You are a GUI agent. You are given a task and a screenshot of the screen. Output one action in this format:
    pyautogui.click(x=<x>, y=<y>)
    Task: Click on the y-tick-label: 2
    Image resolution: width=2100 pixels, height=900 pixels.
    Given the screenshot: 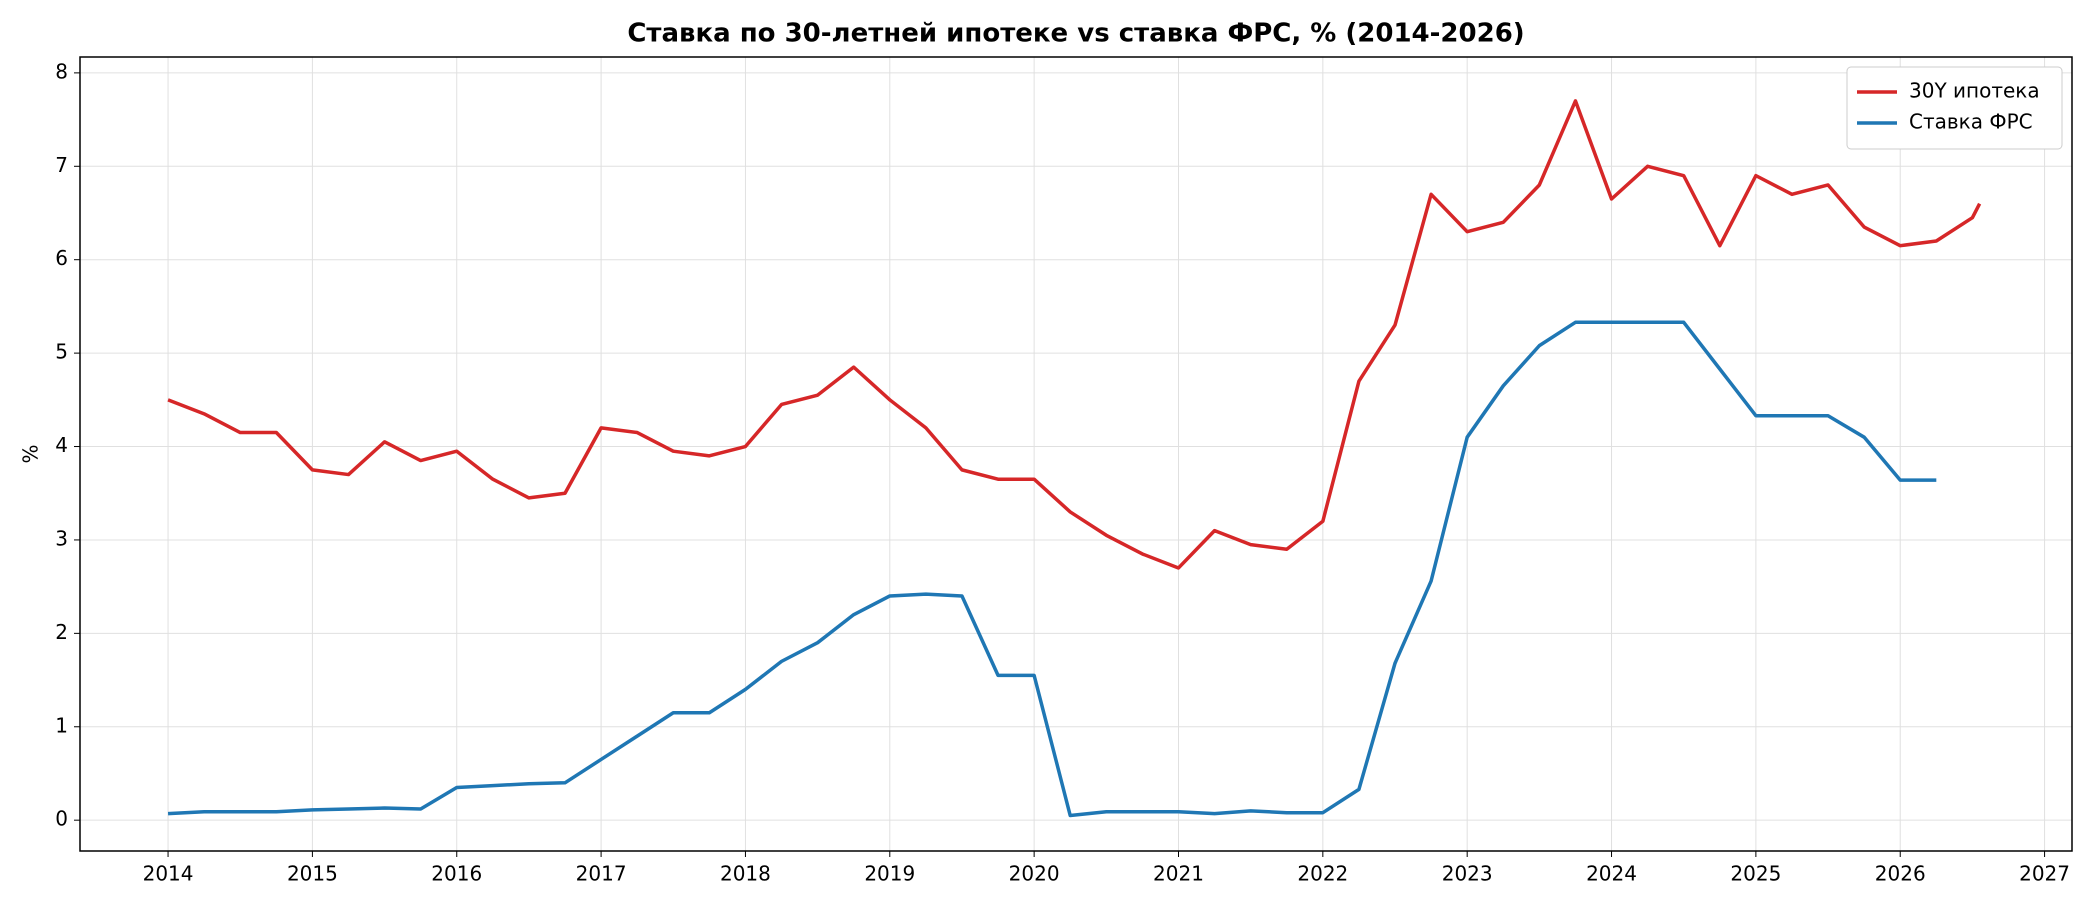 What is the action you would take?
    pyautogui.click(x=61, y=632)
    